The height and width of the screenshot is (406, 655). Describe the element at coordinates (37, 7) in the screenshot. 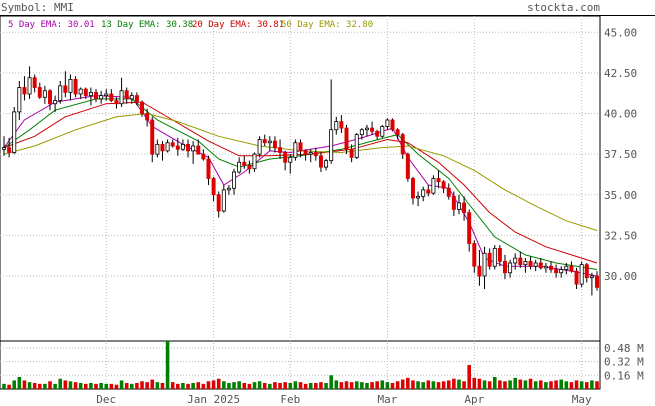

I see `symbol-label: Symbol: MMI` at that location.